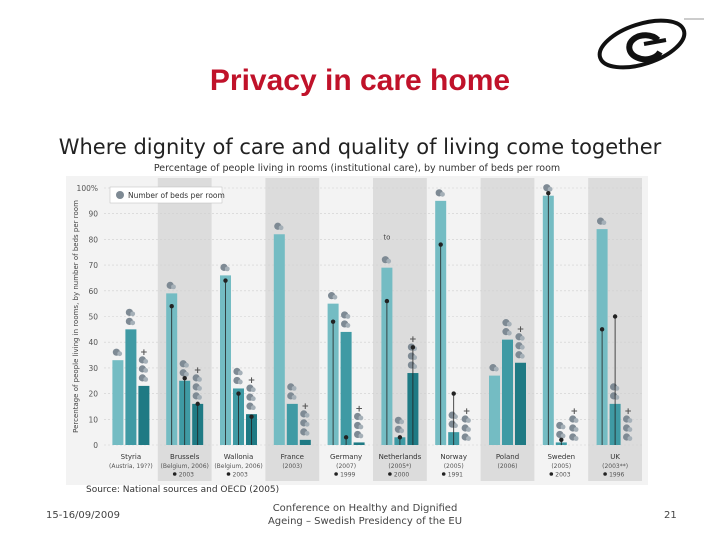  What do you see at coordinates (185, 466) in the screenshot?
I see `category-detail: (Belgium, 2006)` at bounding box center [185, 466].